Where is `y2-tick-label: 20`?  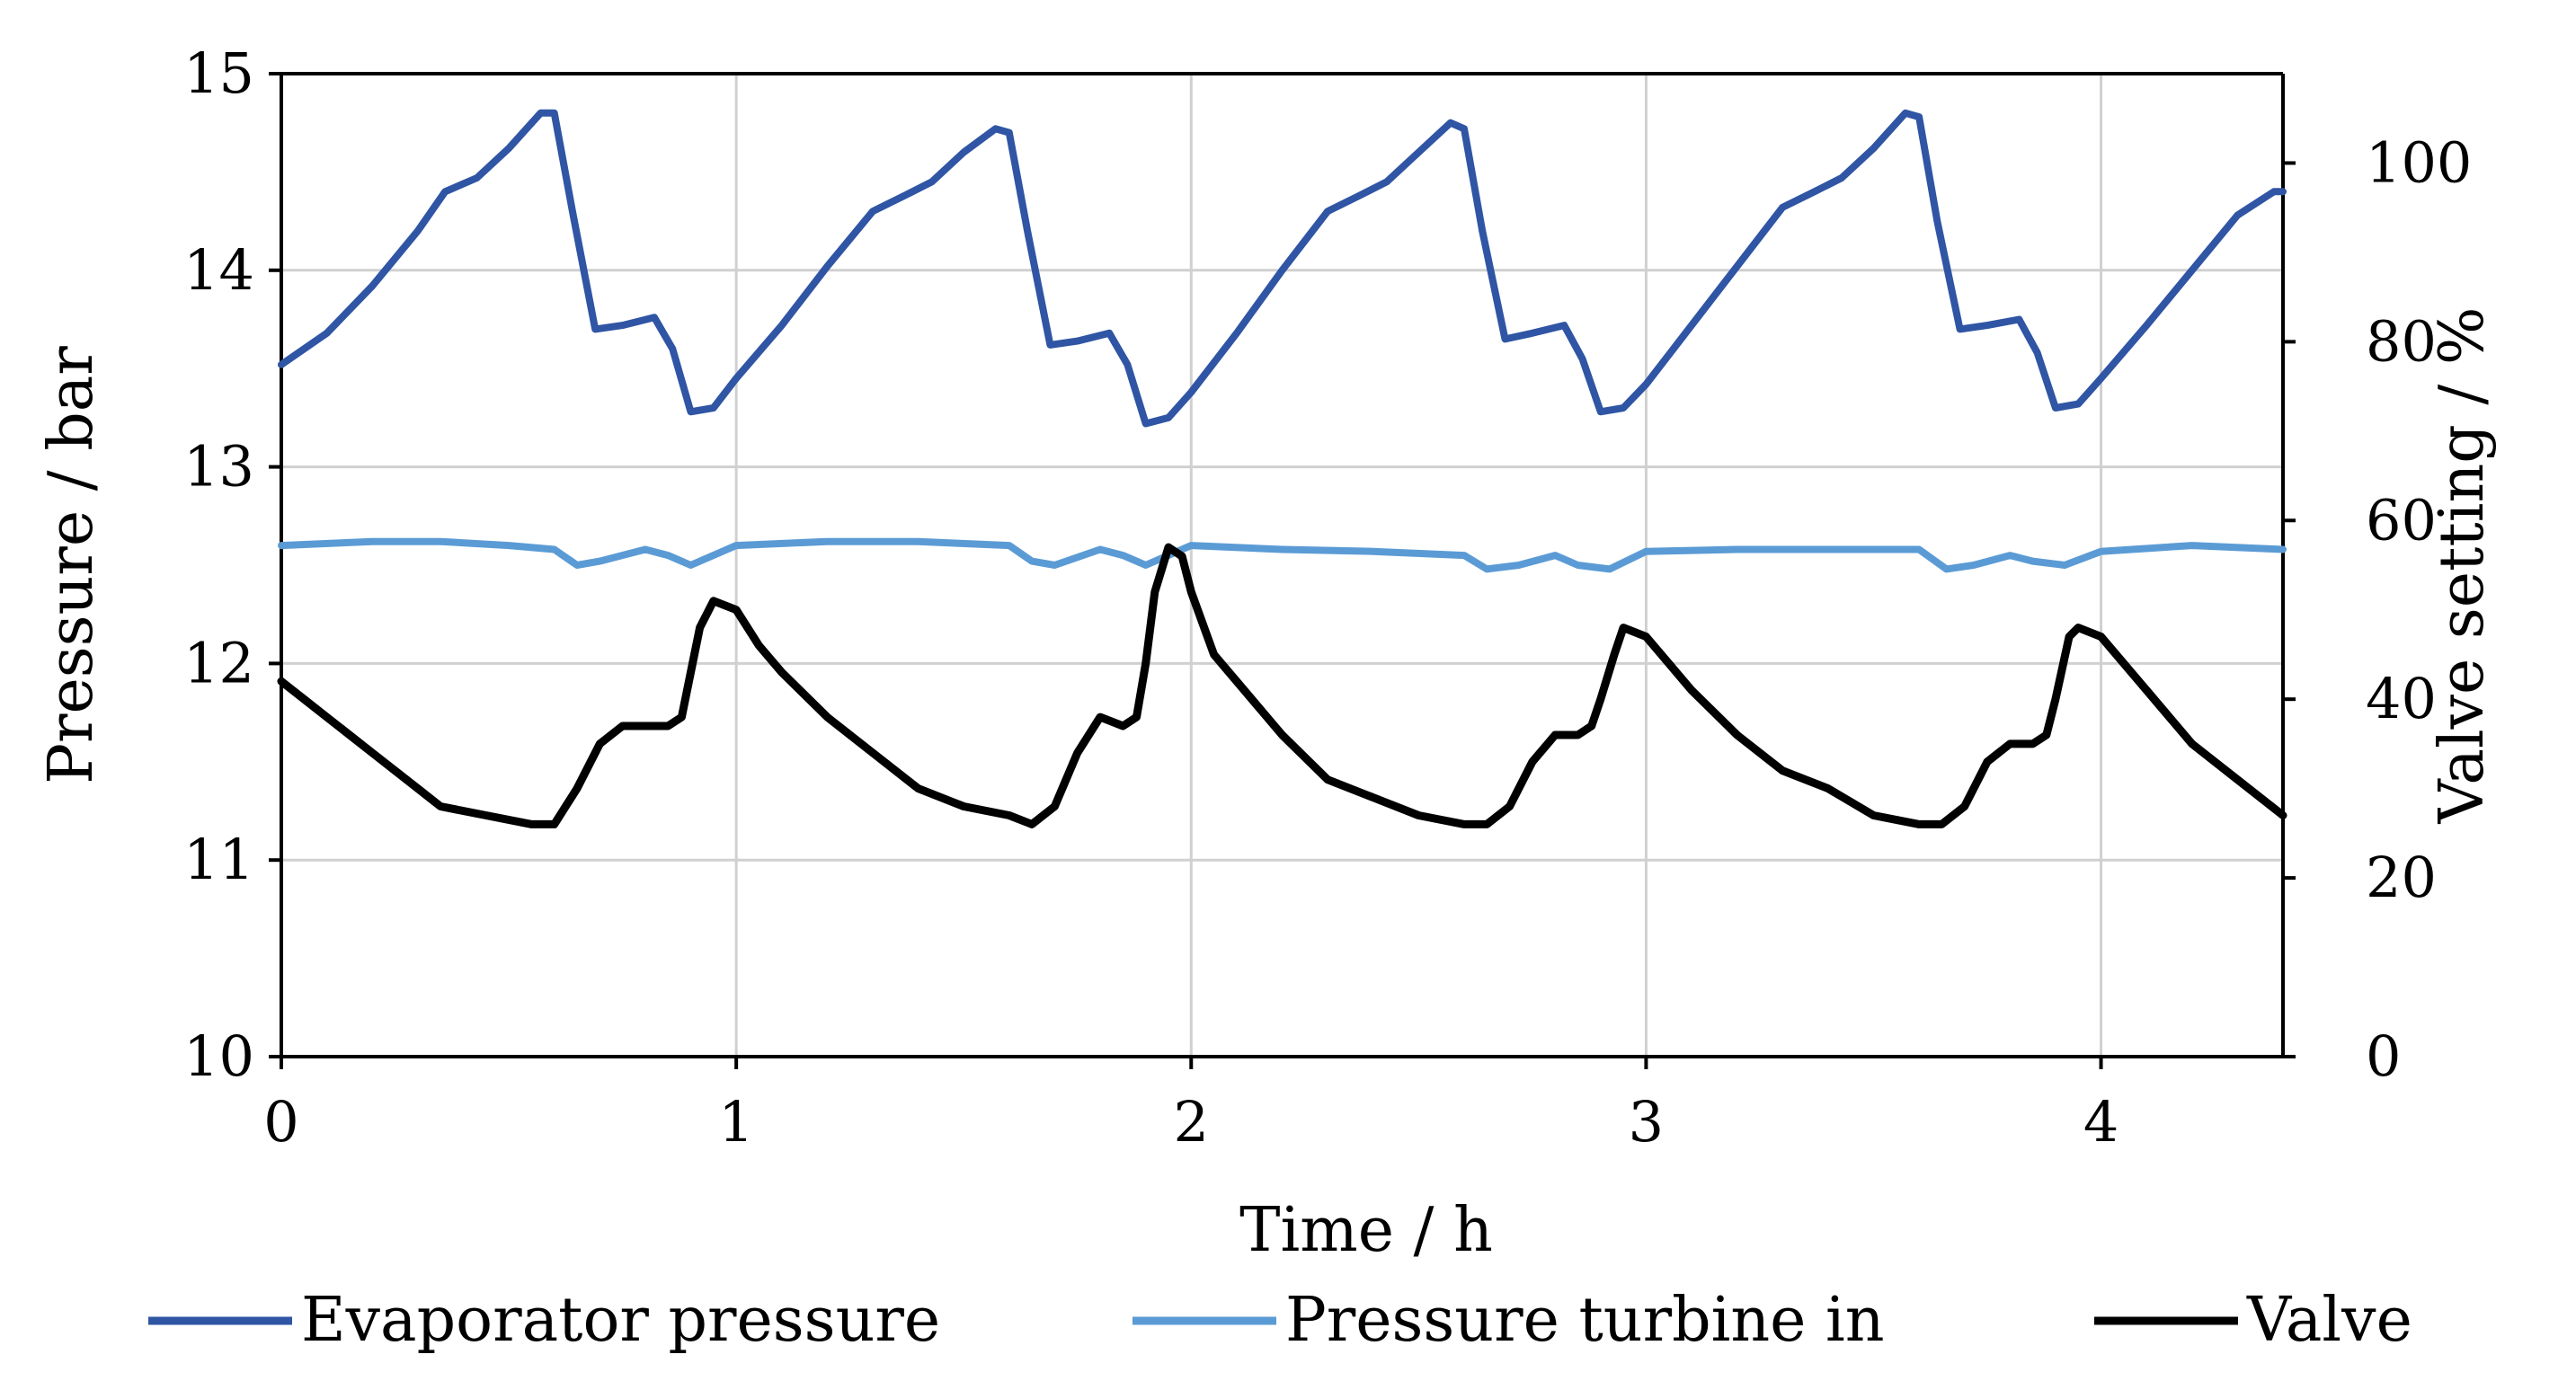
y2-tick-label: 20 is located at coordinates (2401, 877).